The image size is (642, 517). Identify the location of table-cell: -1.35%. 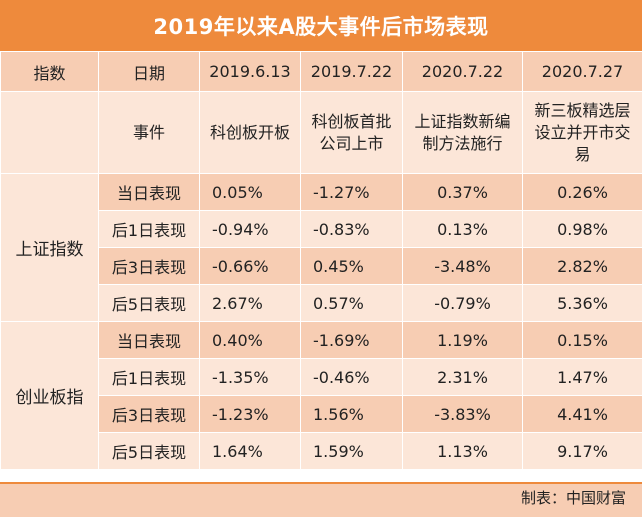
(250, 377).